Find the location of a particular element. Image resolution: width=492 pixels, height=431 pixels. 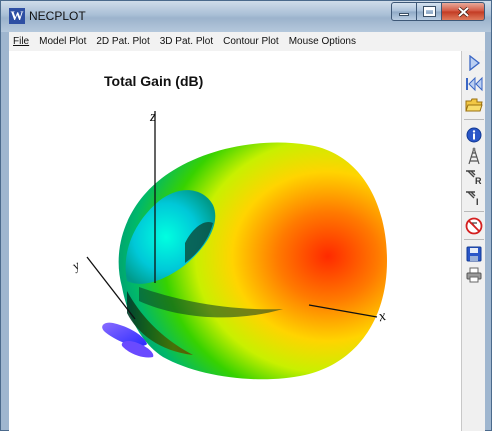

close-icon is located at coordinates (463, 11).